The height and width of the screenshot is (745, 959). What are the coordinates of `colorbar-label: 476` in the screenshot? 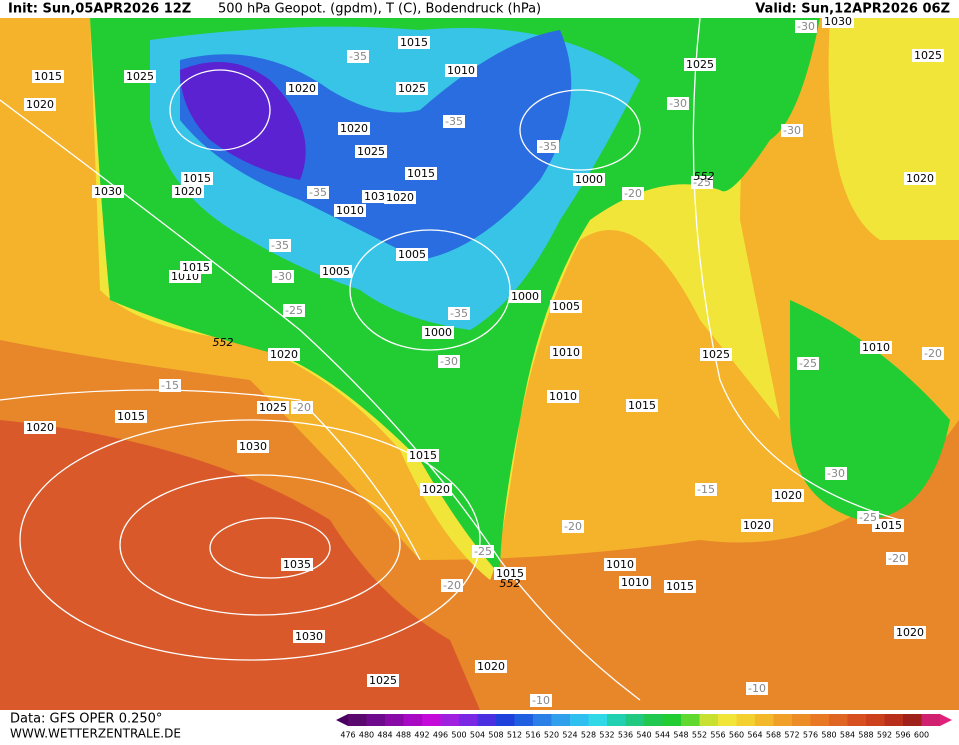 It's located at (347, 735).